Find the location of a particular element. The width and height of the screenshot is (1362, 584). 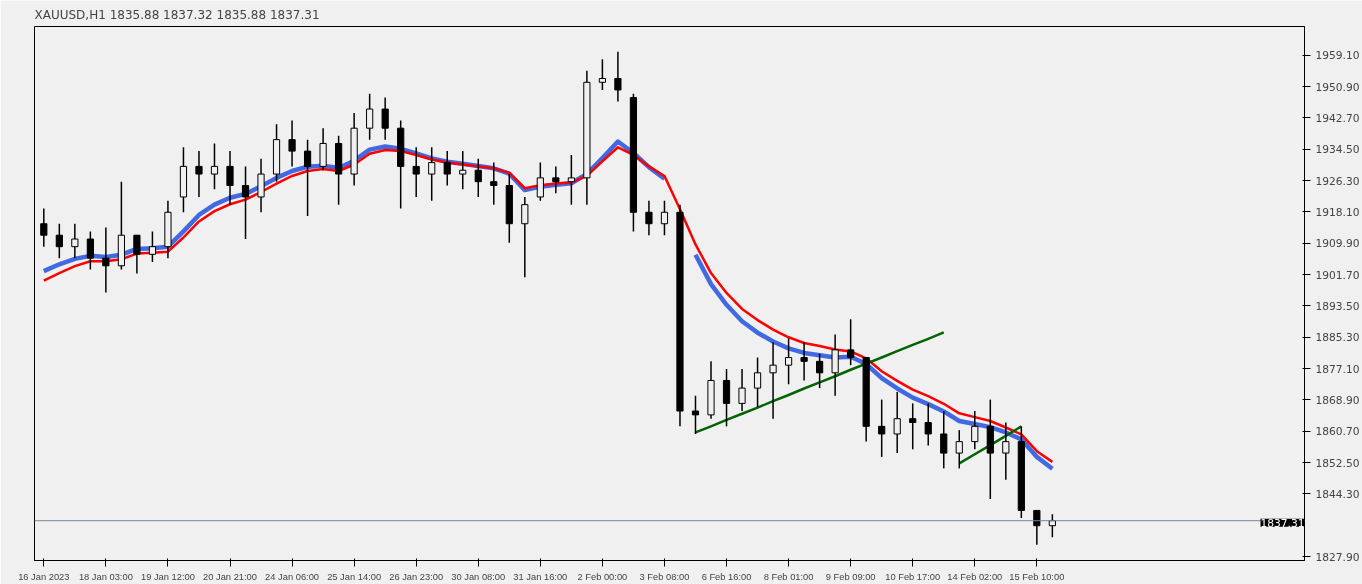

x-tick-label: 24 Jan 06:00 is located at coordinates (292, 576).